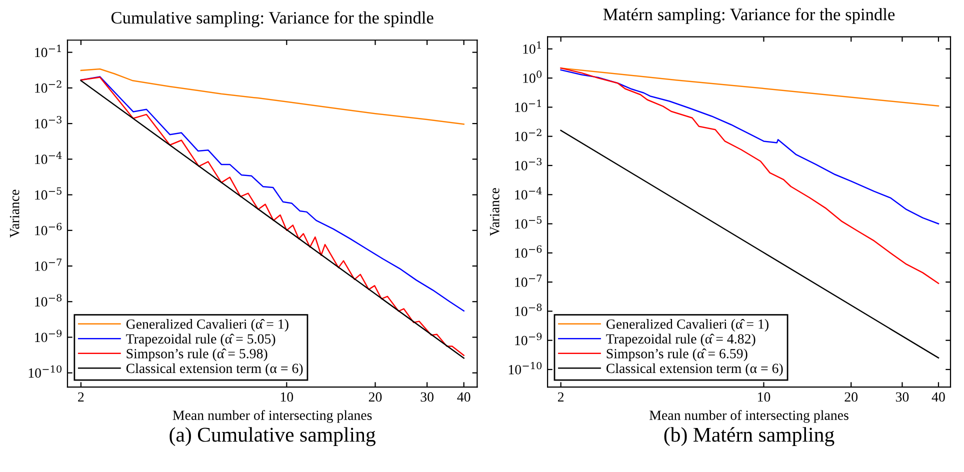 The height and width of the screenshot is (472, 964). What do you see at coordinates (681, 340) in the screenshot?
I see `legend-label: Trapezoidal rule (α̂ = 4.82)` at bounding box center [681, 340].